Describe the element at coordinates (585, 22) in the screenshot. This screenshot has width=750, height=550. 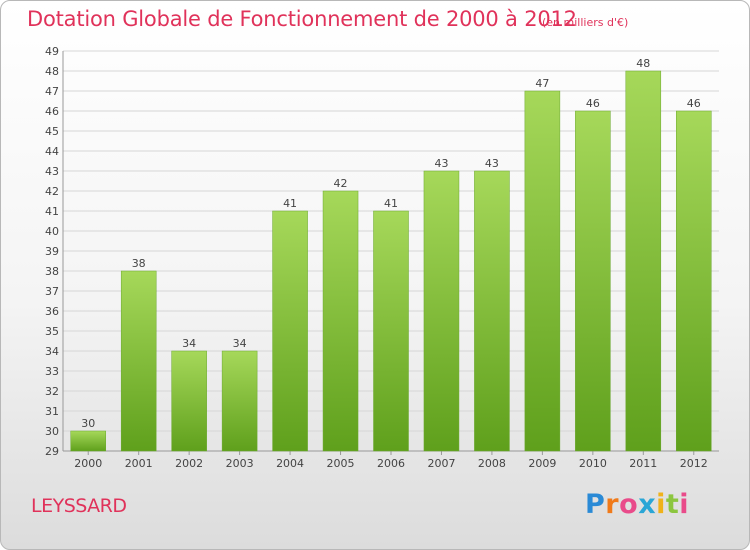
I see `chart-unit: (en milliers d'€)` at that location.